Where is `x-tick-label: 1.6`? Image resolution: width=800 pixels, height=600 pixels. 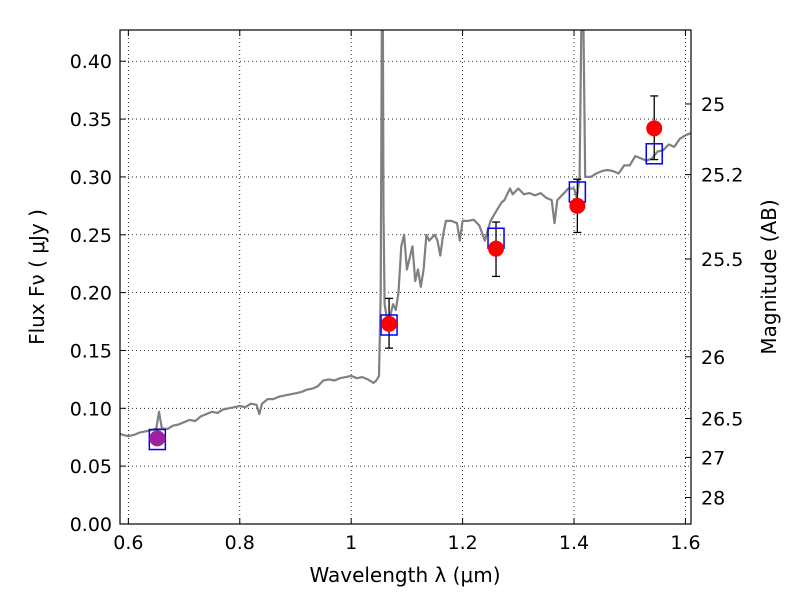 x-tick-label: 1.6 is located at coordinates (685, 543).